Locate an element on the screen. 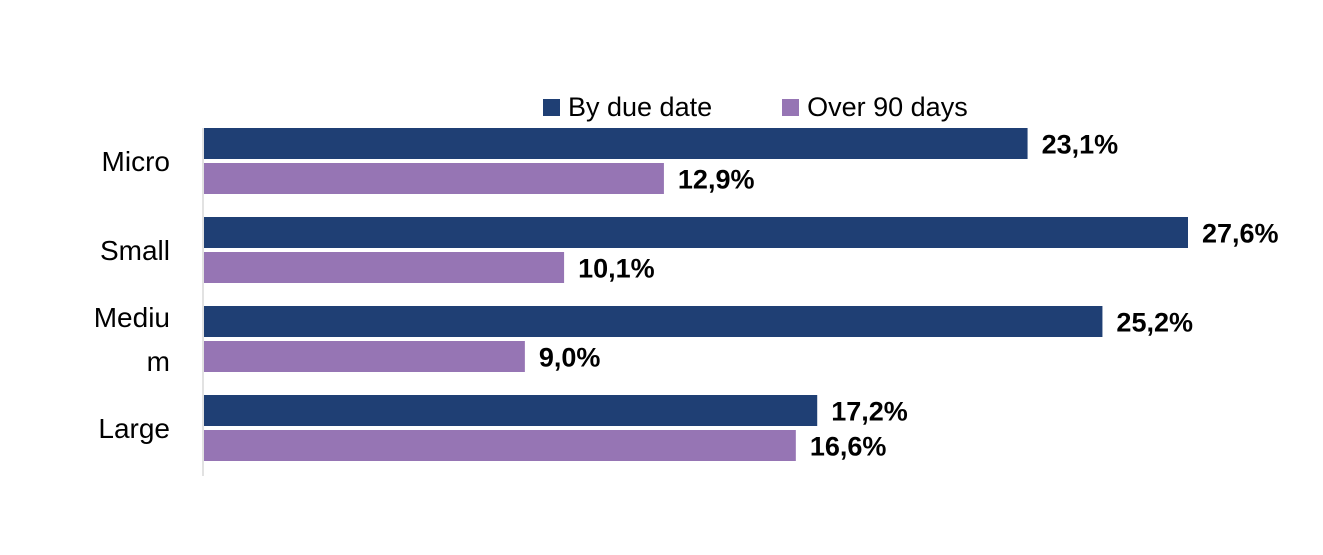 Image resolution: width=1323 pixels, height=555 pixels. bar-small-over-90-days is located at coordinates (384, 267).